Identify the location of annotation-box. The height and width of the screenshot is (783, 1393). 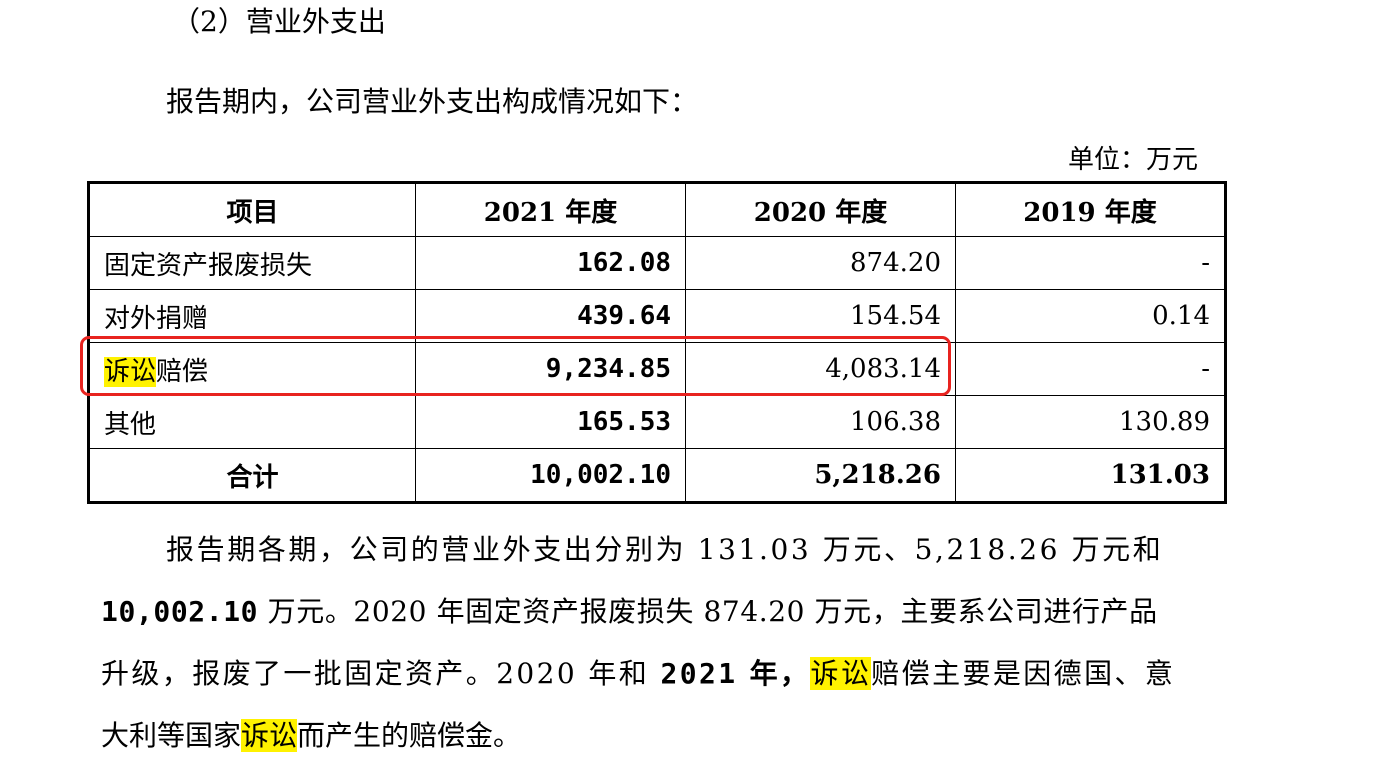
(515, 366).